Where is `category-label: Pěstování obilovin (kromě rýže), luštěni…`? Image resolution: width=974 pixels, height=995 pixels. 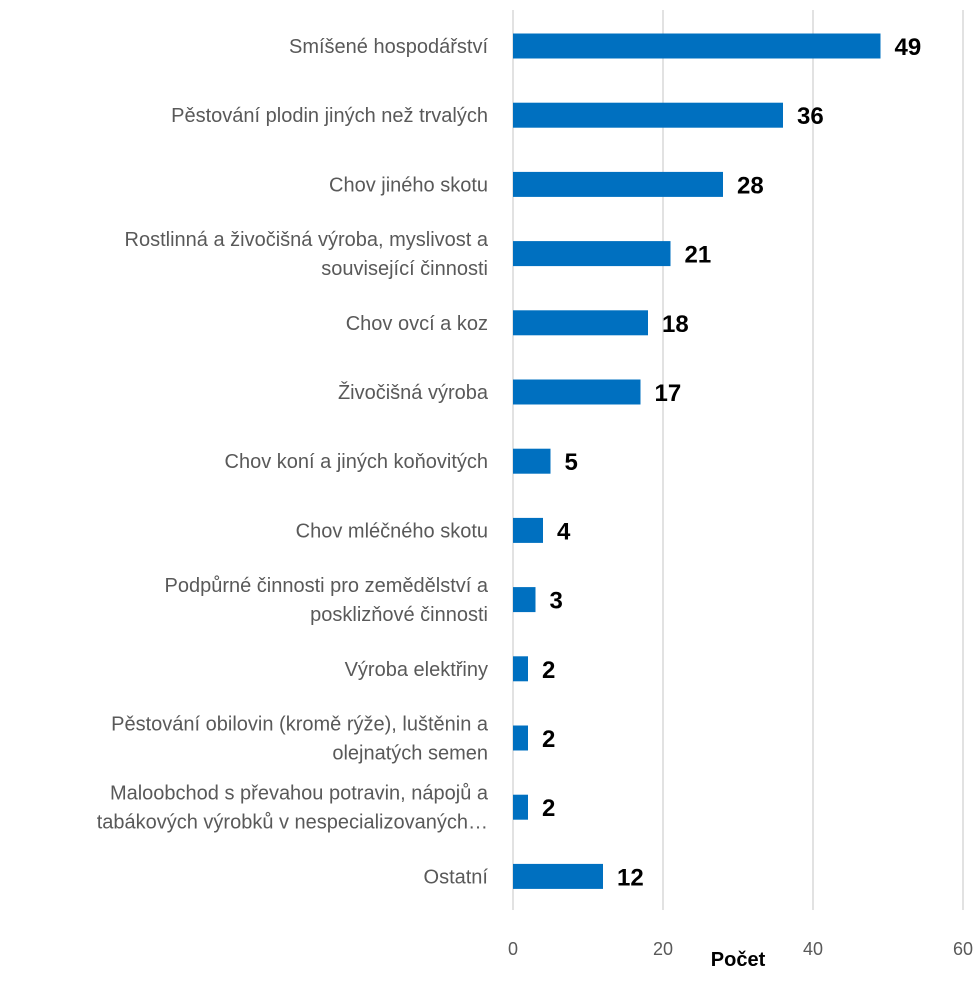
category-label: Pěstování obilovin (kromě rýže), luštěni… is located at coordinates (300, 739).